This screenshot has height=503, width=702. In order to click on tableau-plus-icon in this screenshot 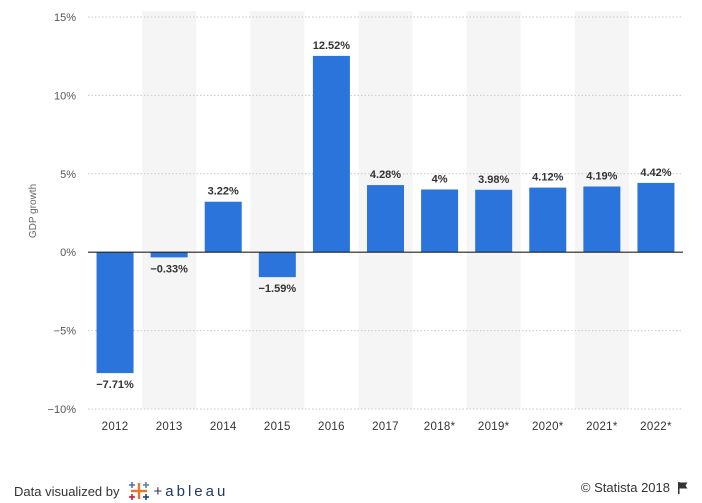, I will do `click(138, 491)`.